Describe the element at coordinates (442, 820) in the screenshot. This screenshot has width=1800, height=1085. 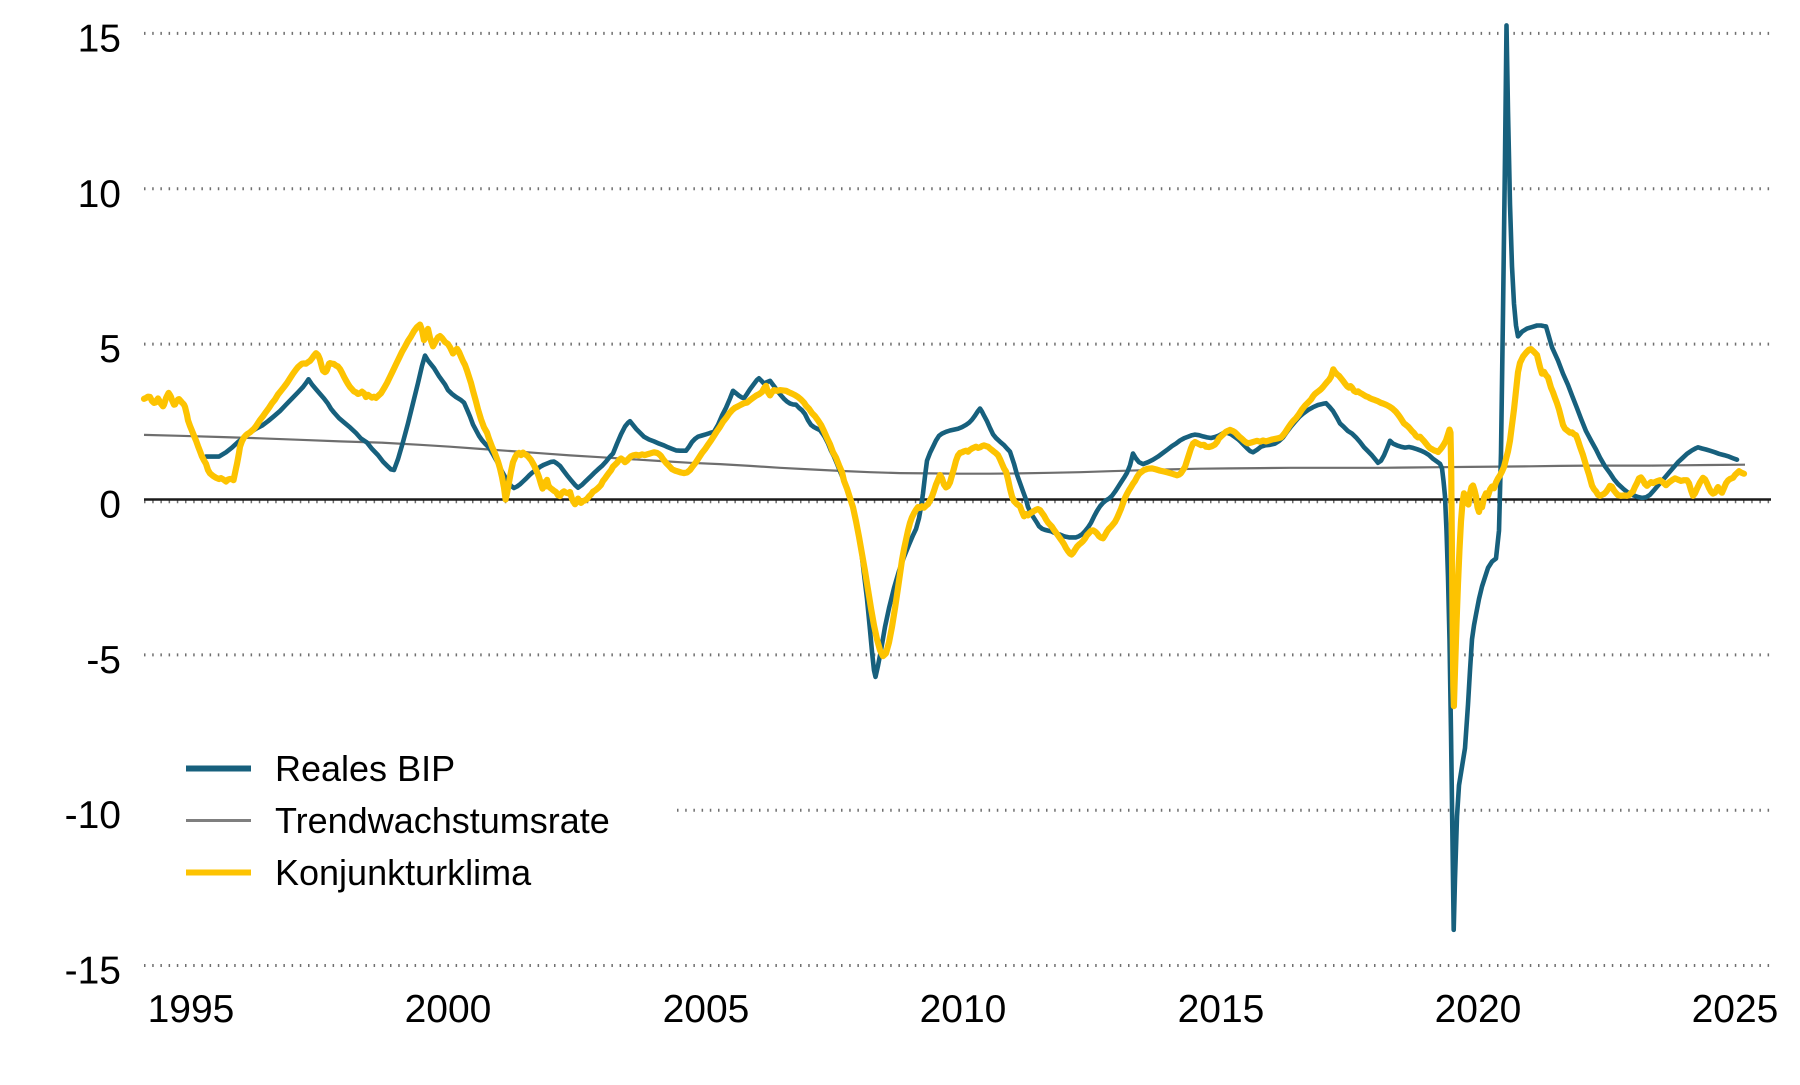
I see `svg-text: Trendwachstumsrate` at that location.